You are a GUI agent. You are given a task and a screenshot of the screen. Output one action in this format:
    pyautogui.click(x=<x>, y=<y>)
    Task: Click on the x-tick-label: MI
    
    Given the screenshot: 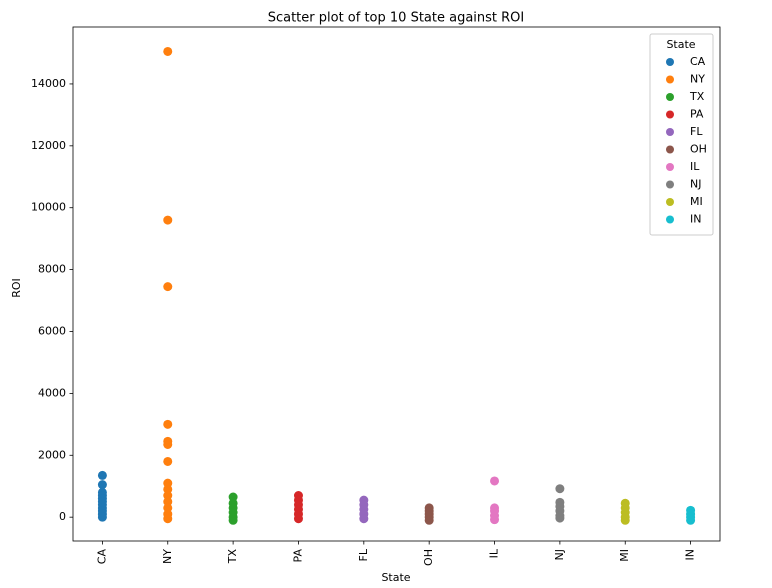 What is the action you would take?
    pyautogui.click(x=624, y=555)
    